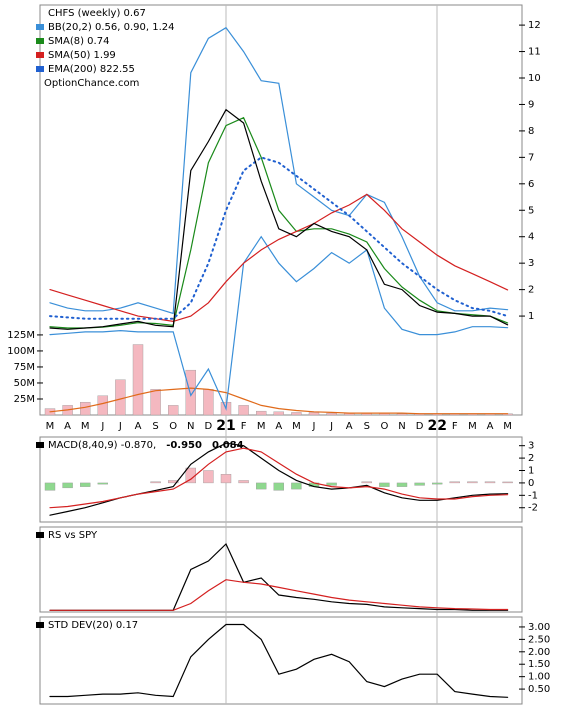  What do you see at coordinates (531, 458) in the screenshot?
I see `y-tick-label: 2` at bounding box center [531, 458].